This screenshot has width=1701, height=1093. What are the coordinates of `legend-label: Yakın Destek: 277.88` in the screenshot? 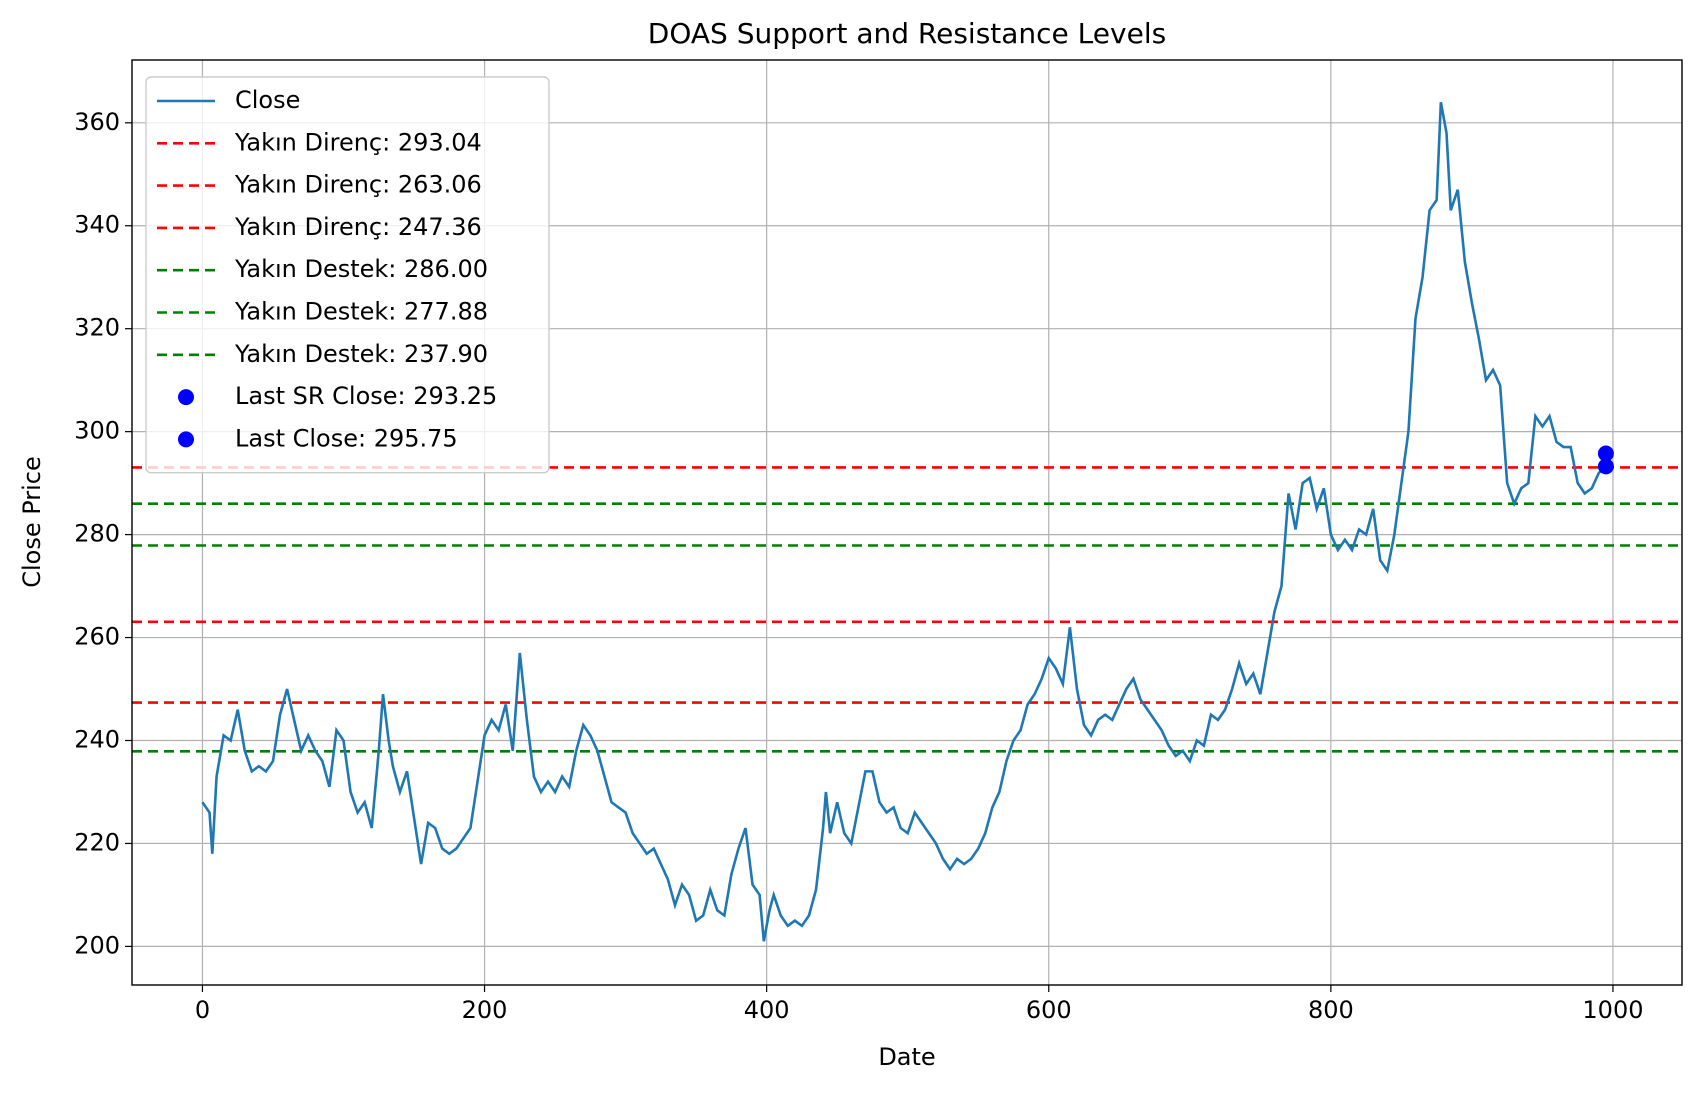 It's located at (361, 312).